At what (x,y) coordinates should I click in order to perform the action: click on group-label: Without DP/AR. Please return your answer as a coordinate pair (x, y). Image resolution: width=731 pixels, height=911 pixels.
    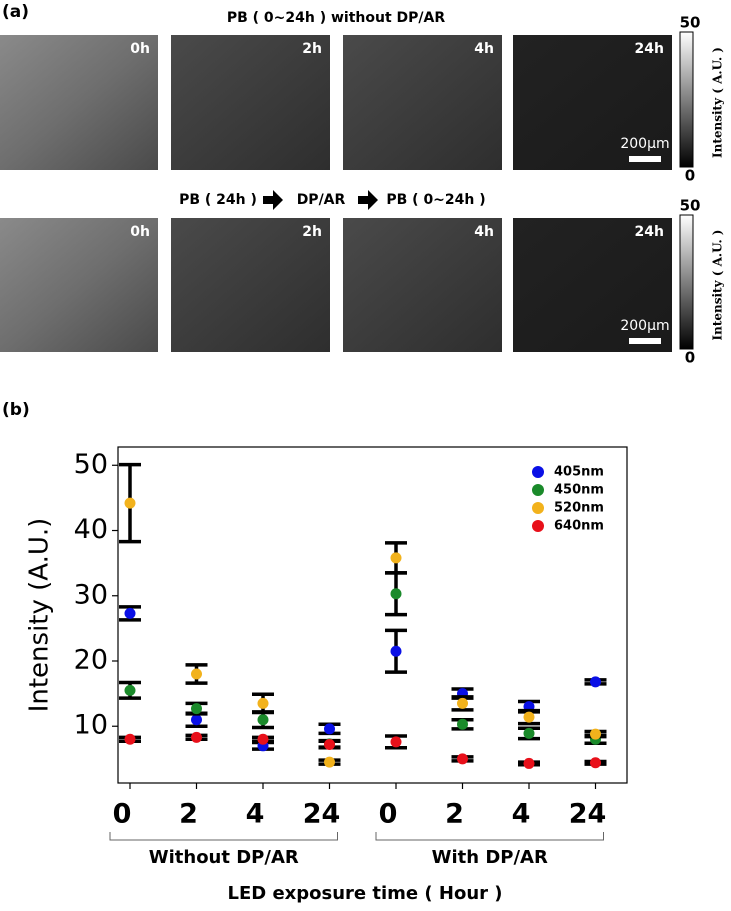
    Looking at the image, I should click on (224, 857).